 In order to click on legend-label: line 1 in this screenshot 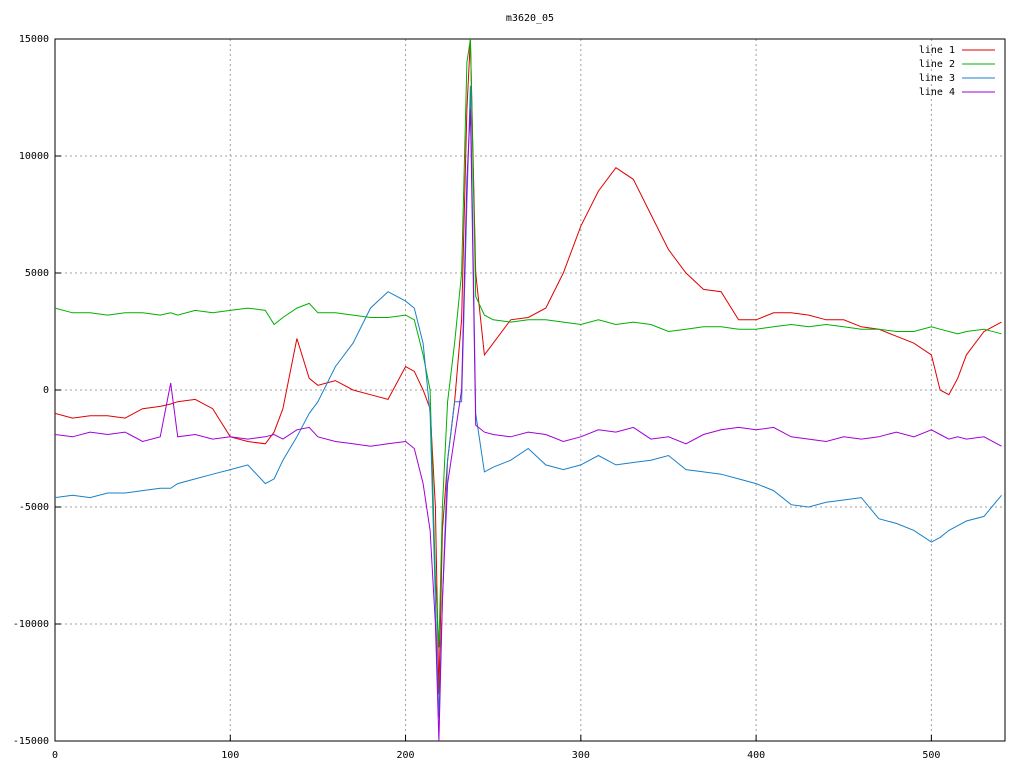, I will do `click(937, 50)`.